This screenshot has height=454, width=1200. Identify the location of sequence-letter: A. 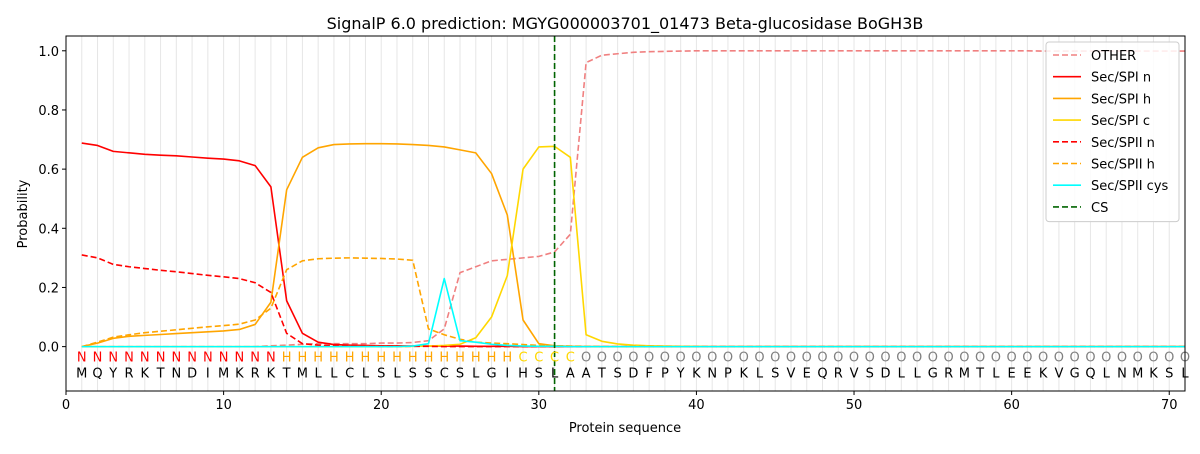
(586, 374).